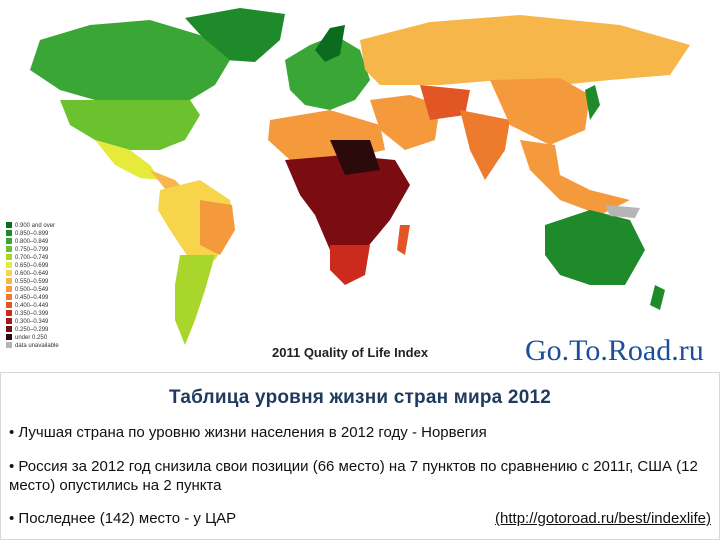  What do you see at coordinates (592, 102) in the screenshot?
I see `japan` at bounding box center [592, 102].